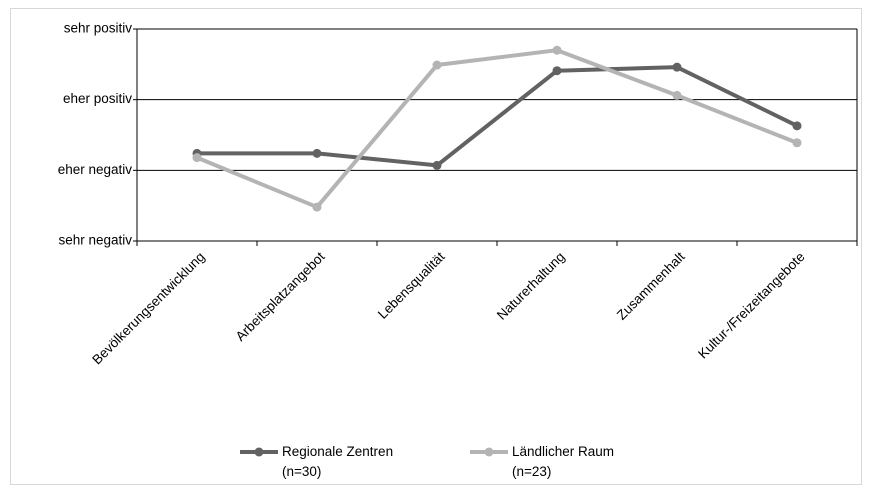 This screenshot has width=872, height=493. Describe the element at coordinates (563, 461) in the screenshot. I see `legend-label: Ländlicher Raum (n=23)` at that location.